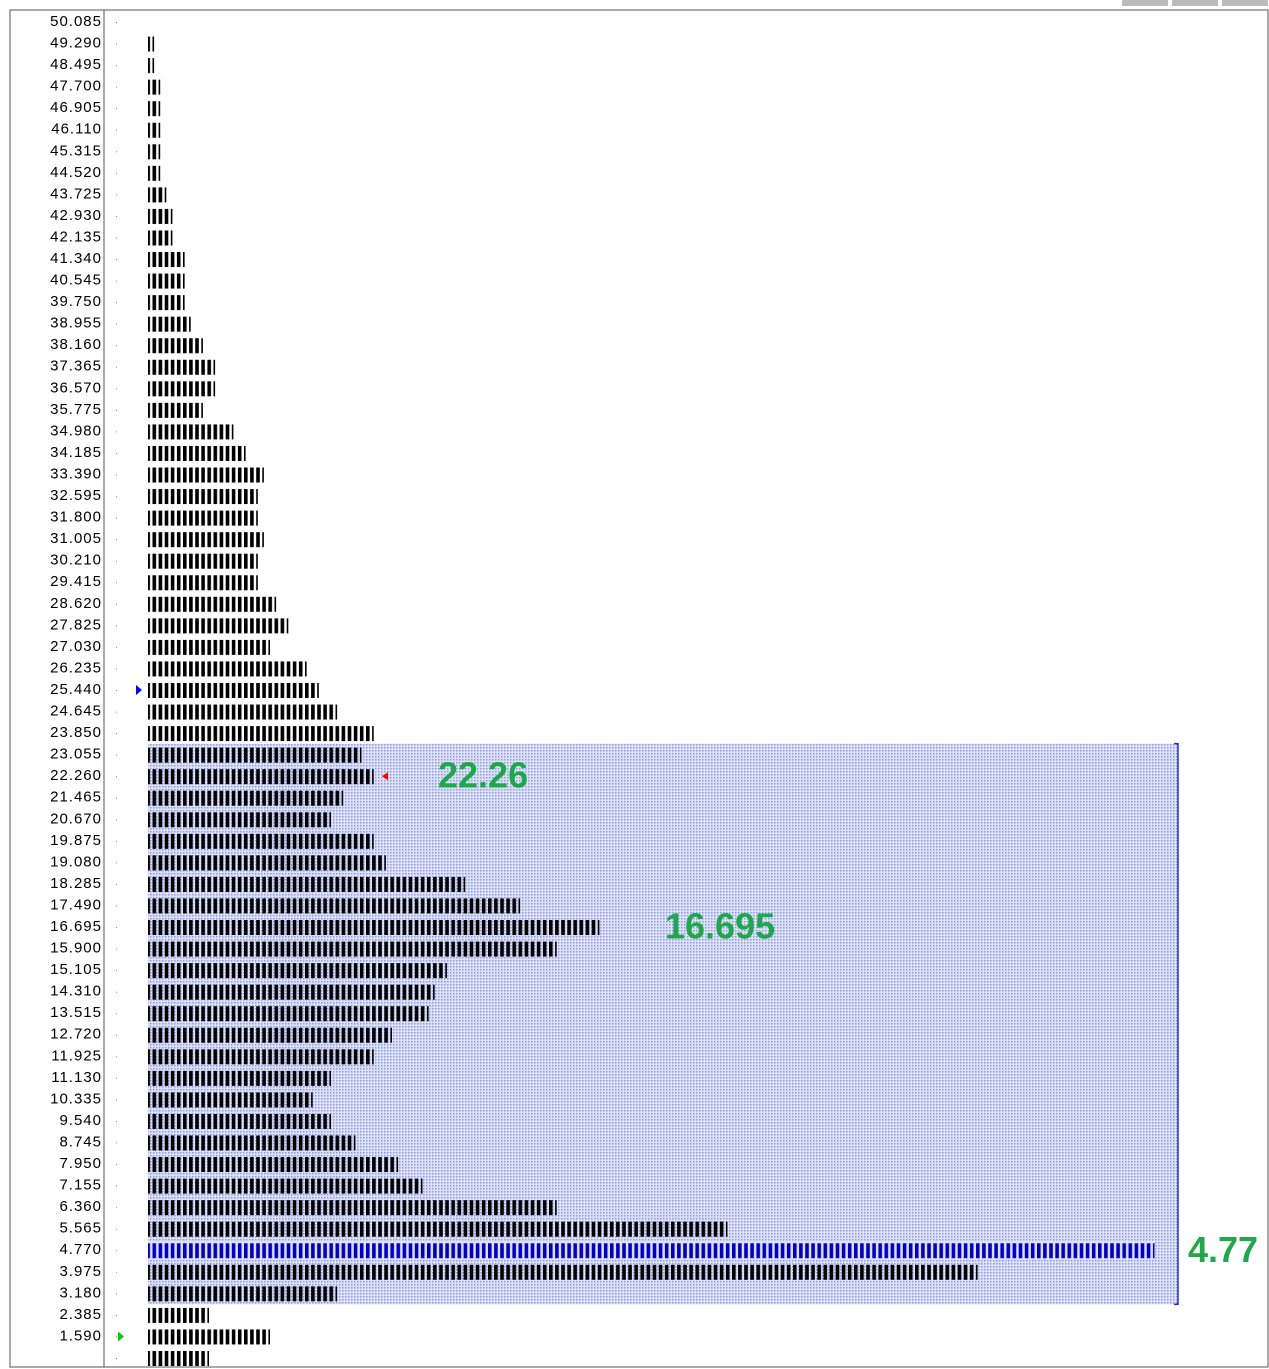 This screenshot has height=1369, width=1269. What do you see at coordinates (76, 754) in the screenshot?
I see `price-label: 23.055` at bounding box center [76, 754].